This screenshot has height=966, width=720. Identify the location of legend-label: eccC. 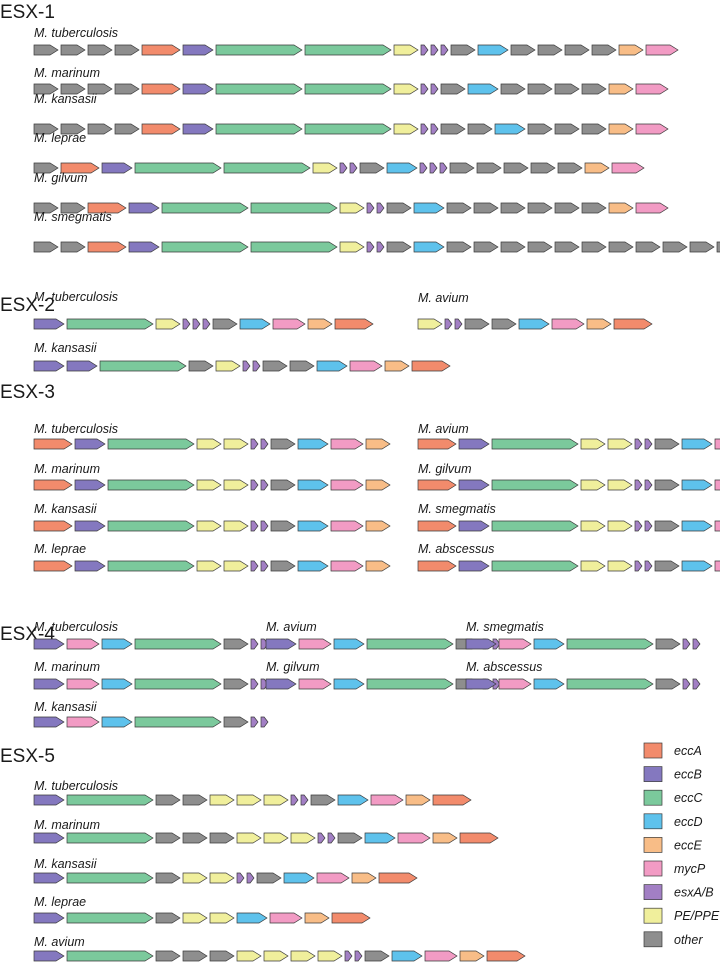
(688, 798).